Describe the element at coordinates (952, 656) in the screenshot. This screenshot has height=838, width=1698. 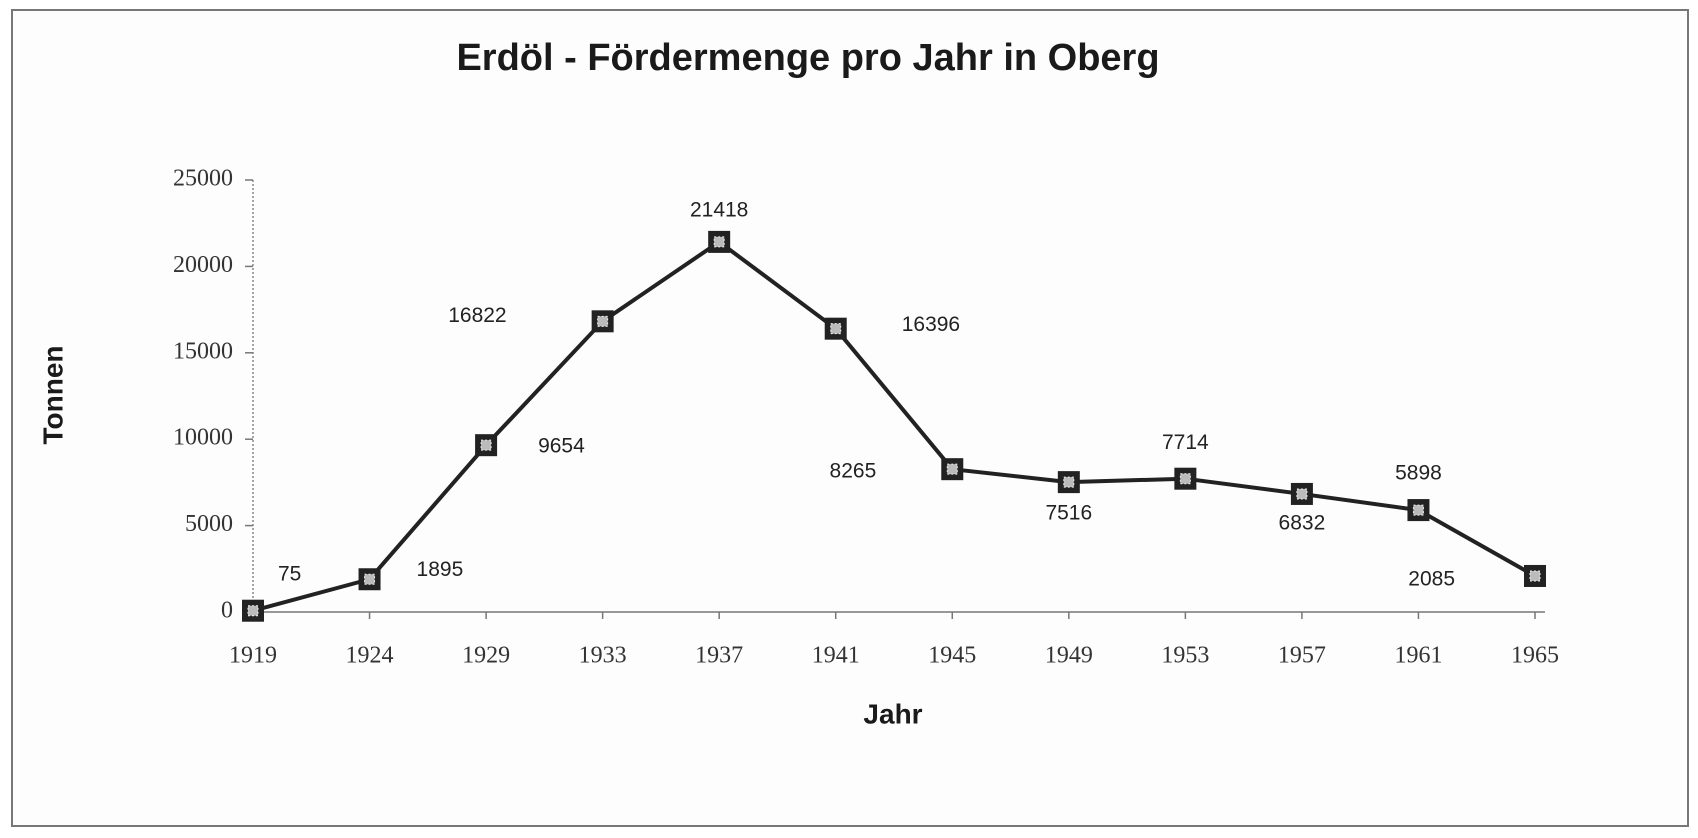
I see `x-tick-label: 1945` at that location.